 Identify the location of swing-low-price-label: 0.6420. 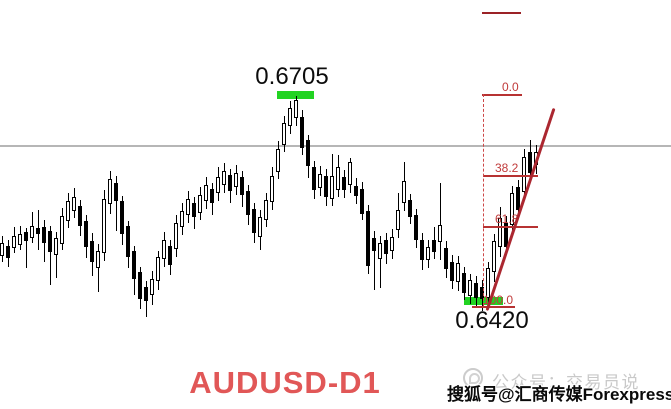
(492, 320).